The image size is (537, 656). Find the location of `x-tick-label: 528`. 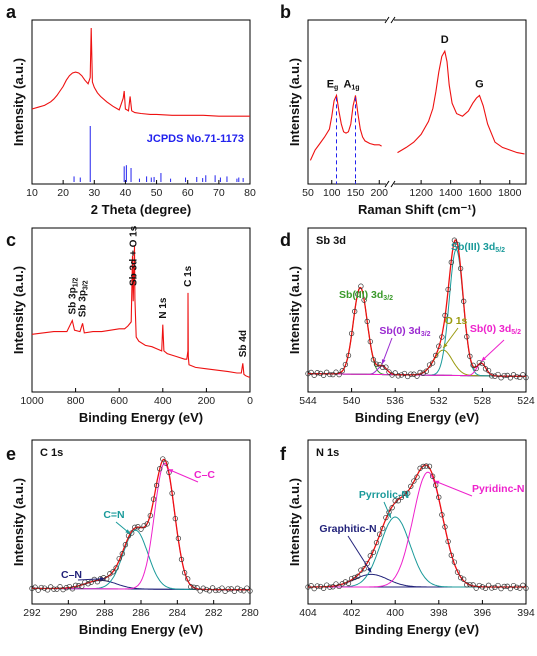

x-tick-label: 528 is located at coordinates (483, 401).